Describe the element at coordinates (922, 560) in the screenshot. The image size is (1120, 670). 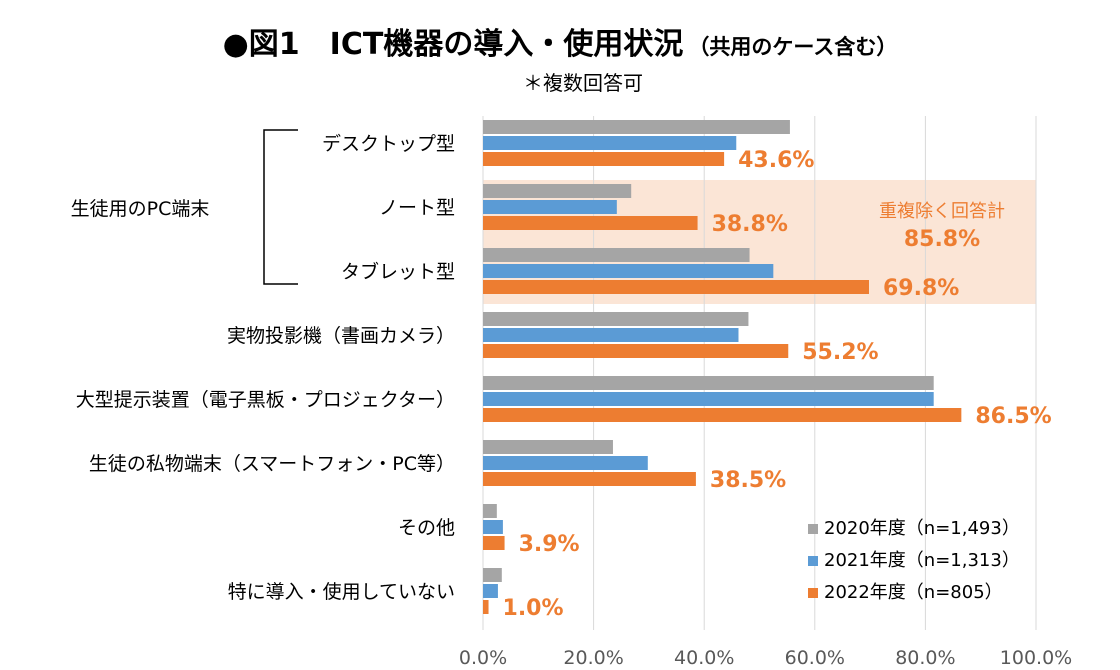
I see `legend-label-2021: 2021年度（n=1,313）` at that location.